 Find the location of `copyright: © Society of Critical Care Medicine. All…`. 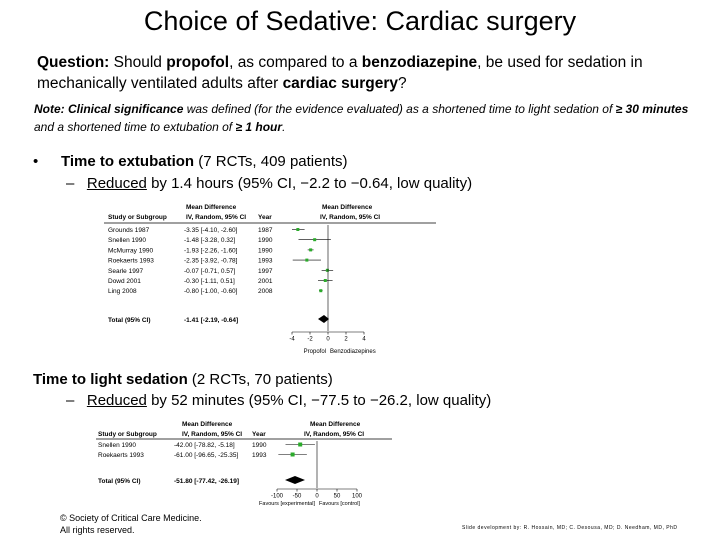

copyright: © Society of Critical Care Medicine. All… is located at coordinates (131, 524).